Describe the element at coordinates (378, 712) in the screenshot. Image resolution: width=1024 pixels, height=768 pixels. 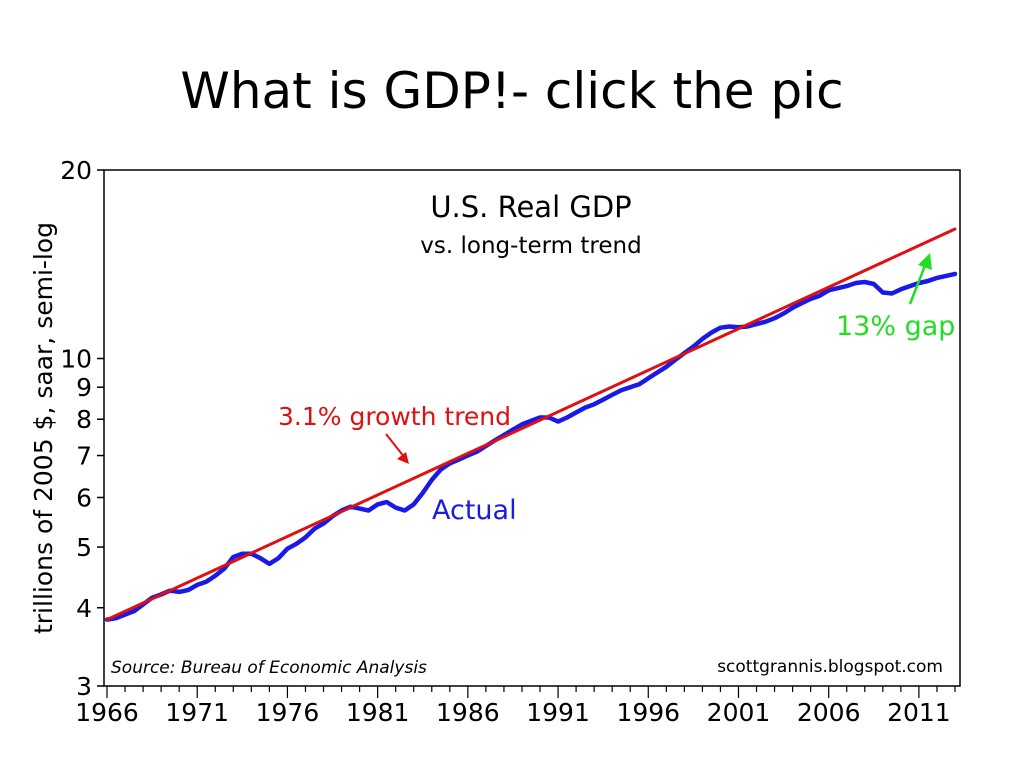
I see `x-tick-label: 1981` at that location.